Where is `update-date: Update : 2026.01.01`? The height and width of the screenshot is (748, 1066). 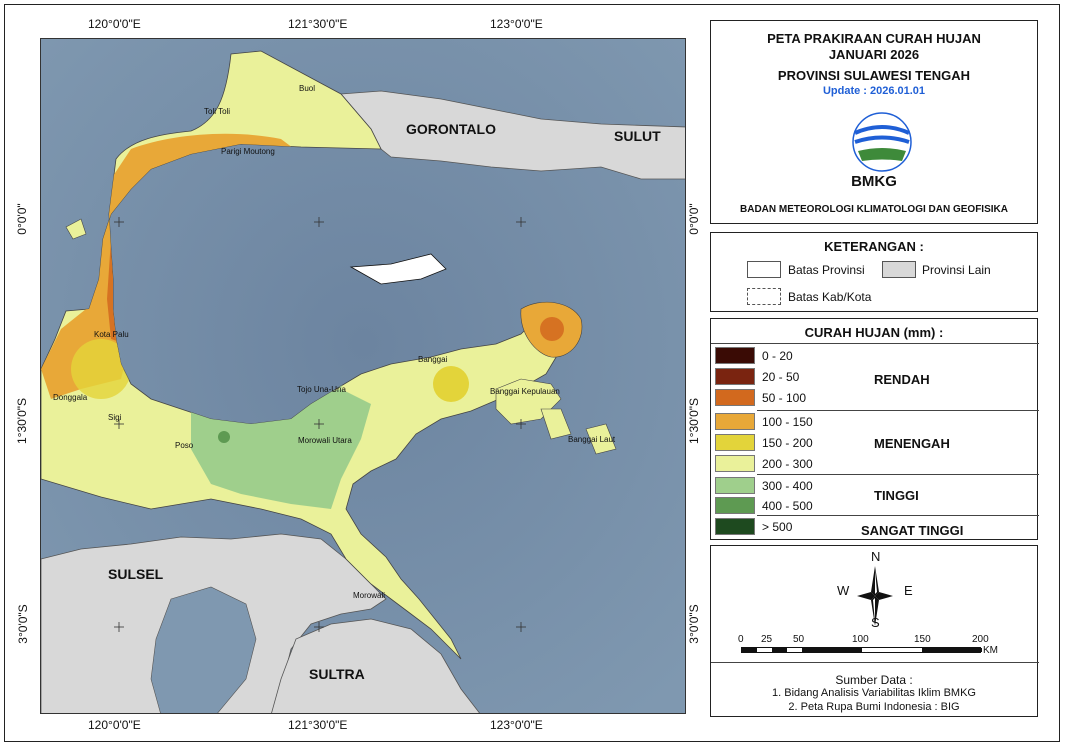 update-date: Update : 2026.01.01 is located at coordinates (874, 91).